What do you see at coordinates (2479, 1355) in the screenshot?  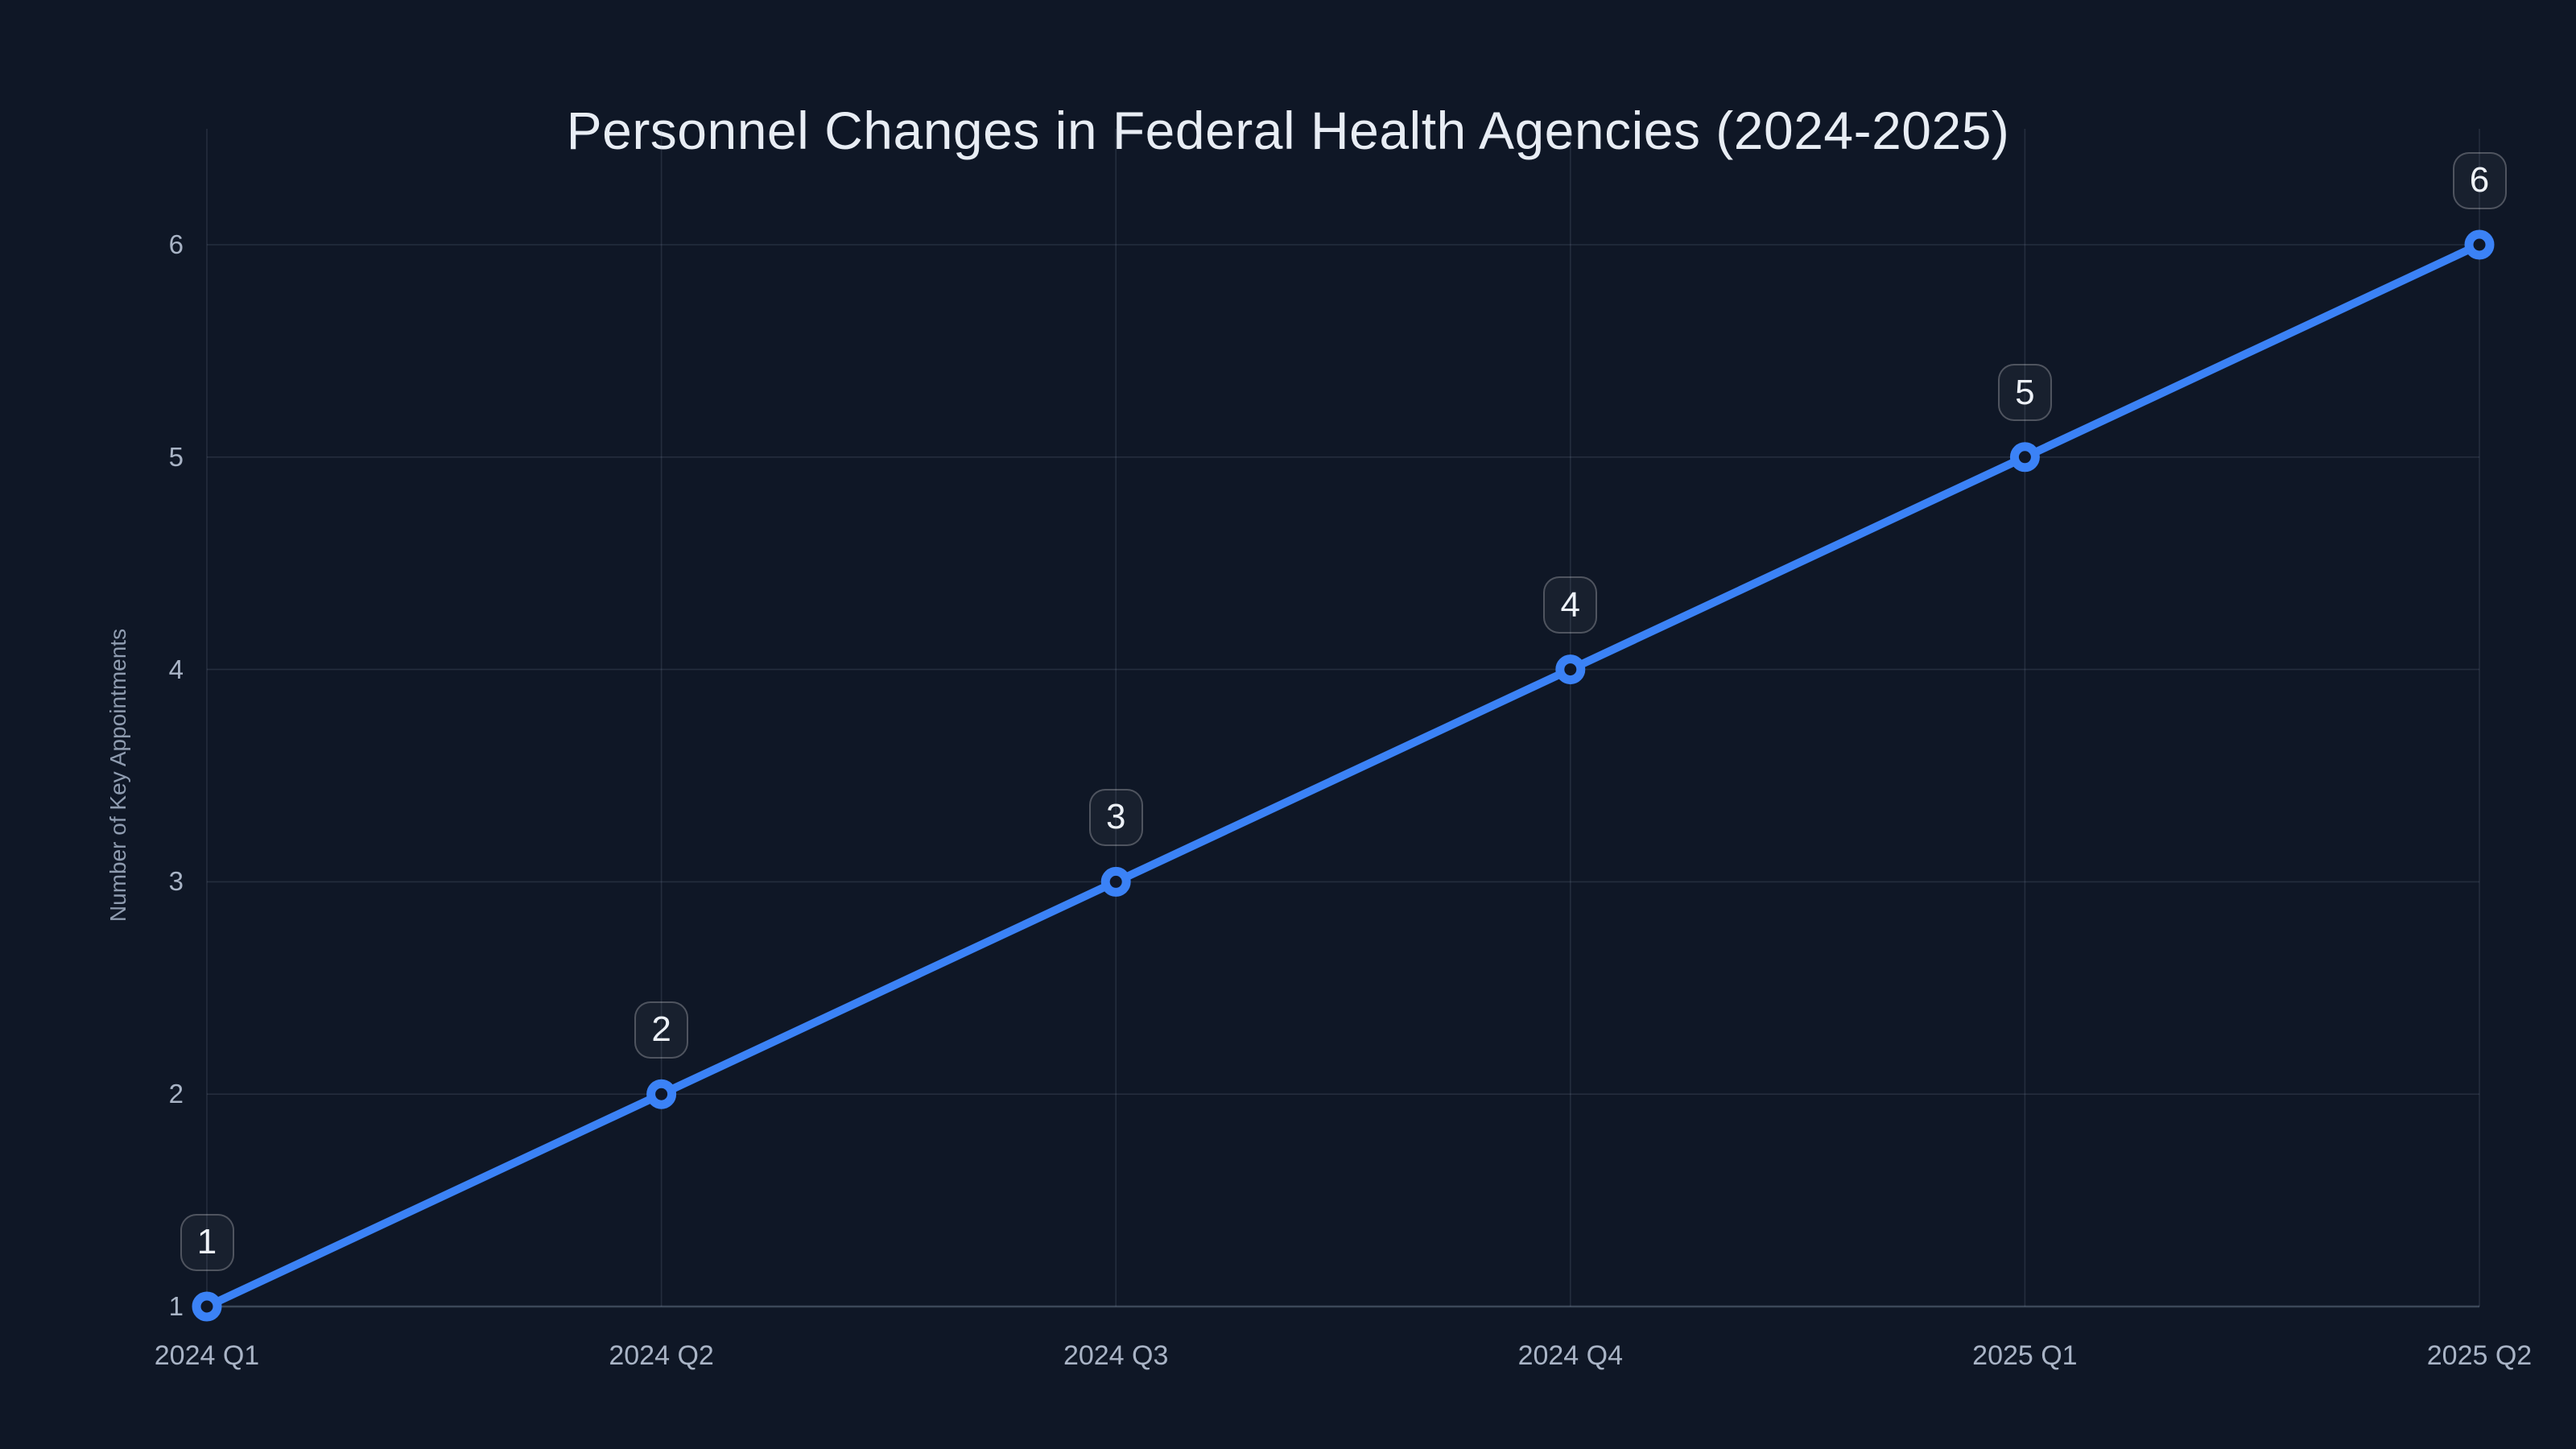 I see `x-tick-label: 2025 Q2` at bounding box center [2479, 1355].